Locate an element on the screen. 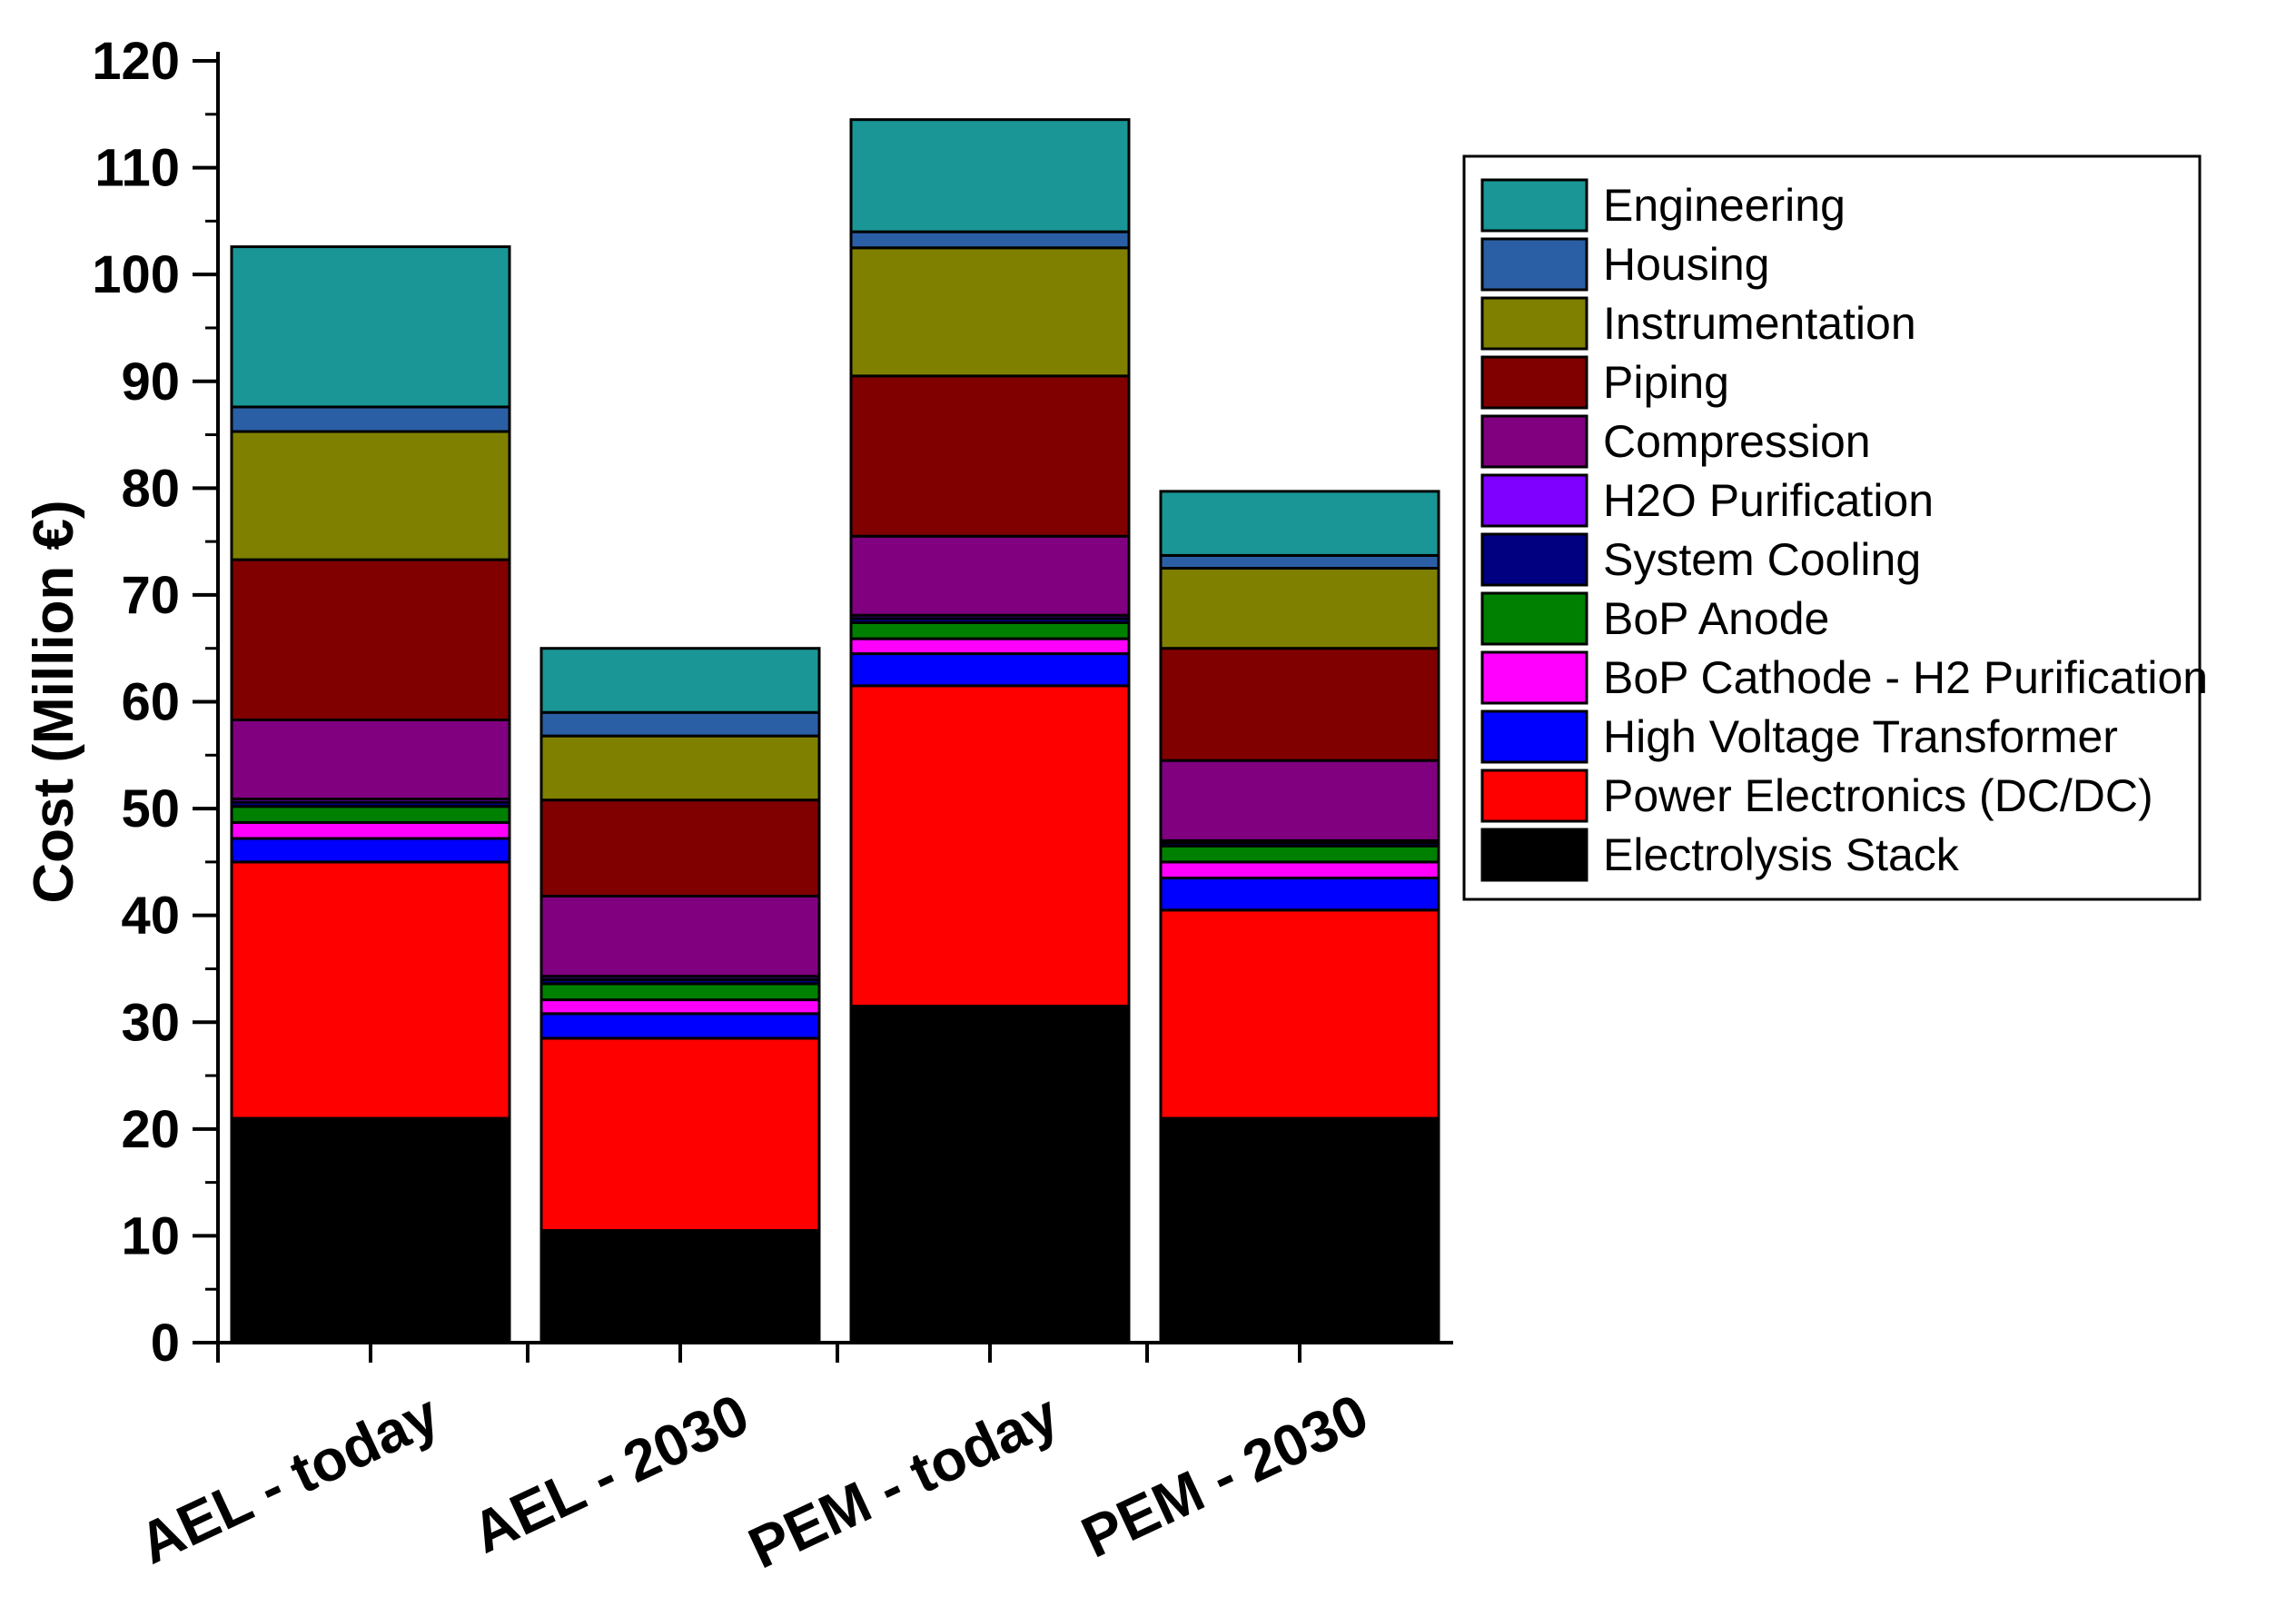 This screenshot has height=1597, width=2296. bar-segment-ael-2030-engineering is located at coordinates (680, 680).